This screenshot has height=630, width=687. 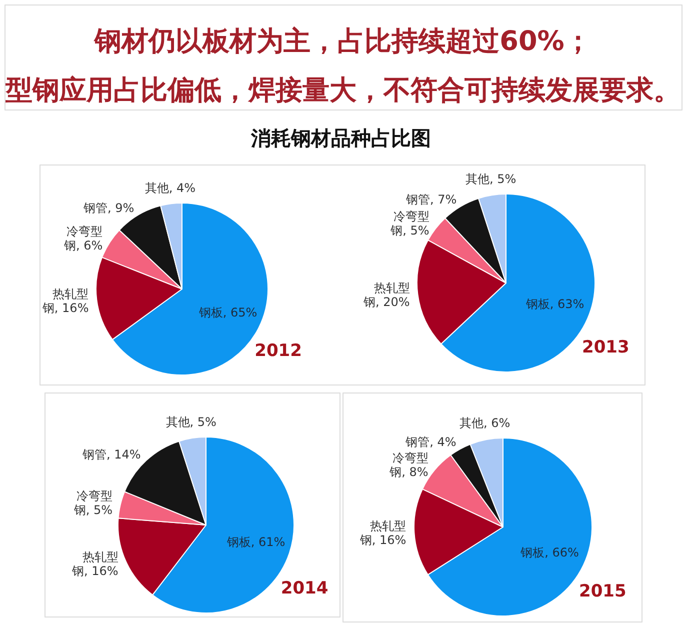 I want to click on text: 2014, so click(x=304, y=588).